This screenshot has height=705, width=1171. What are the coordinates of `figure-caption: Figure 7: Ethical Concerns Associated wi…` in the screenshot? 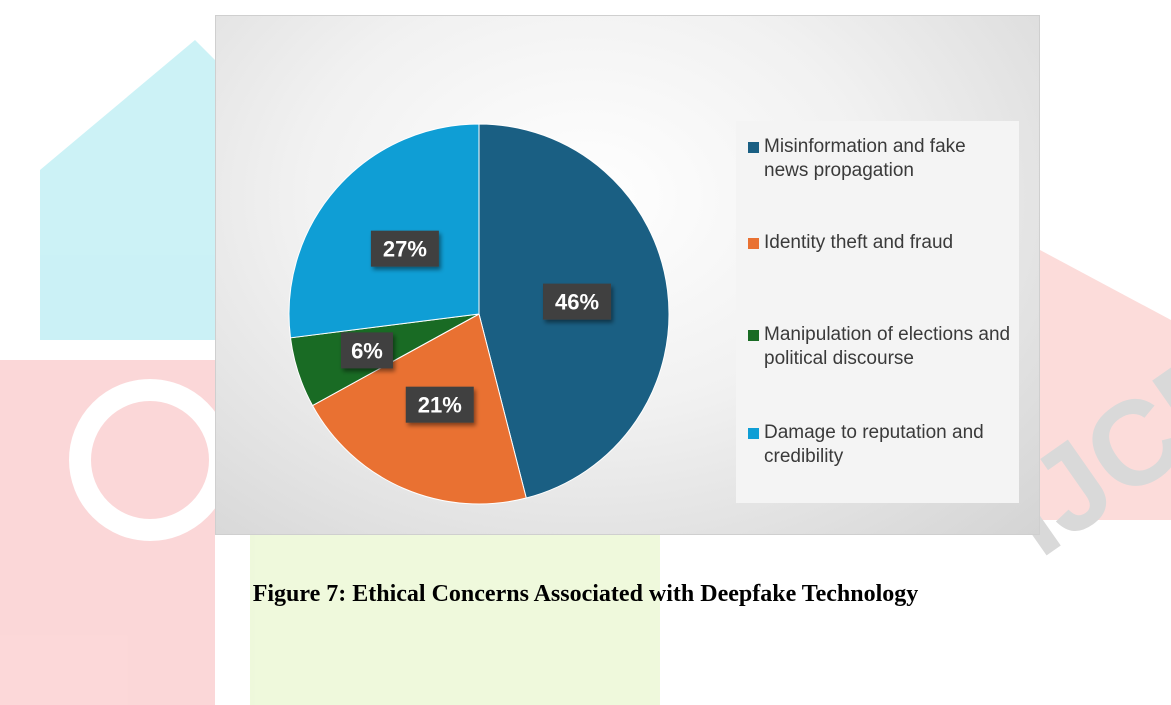 It's located at (585, 594).